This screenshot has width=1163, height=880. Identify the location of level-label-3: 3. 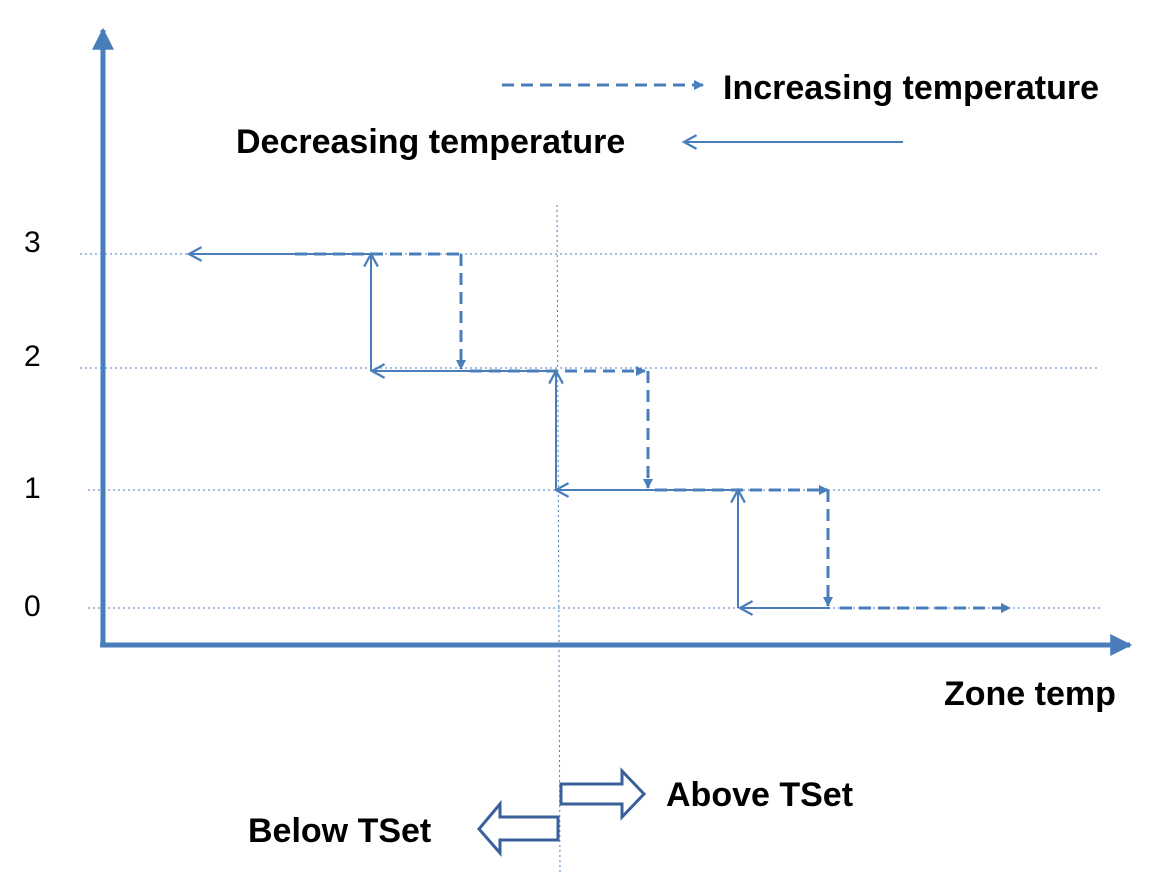
(32, 242).